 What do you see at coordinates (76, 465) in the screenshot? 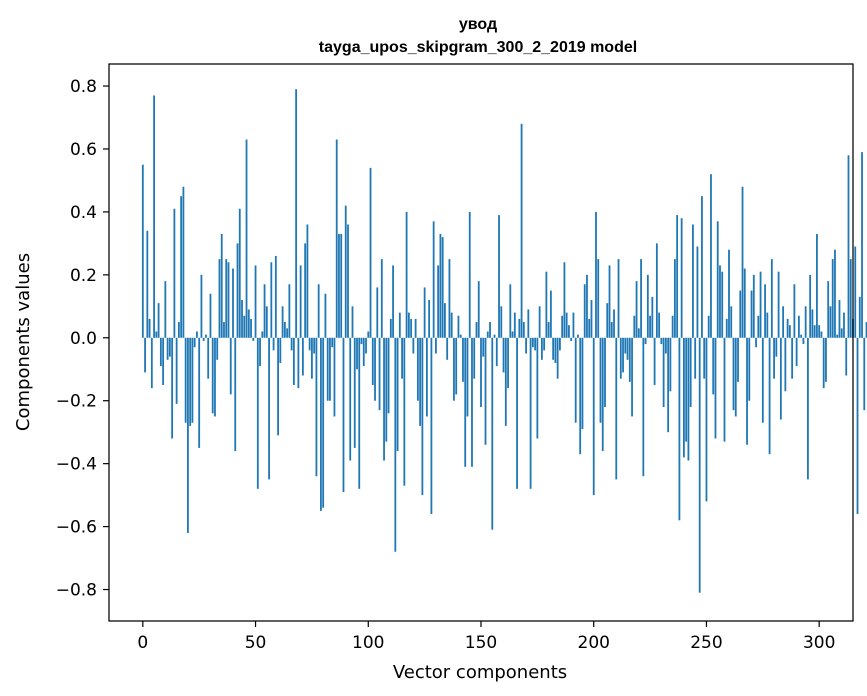
I see `y-tick-label: −0.4` at bounding box center [76, 465].